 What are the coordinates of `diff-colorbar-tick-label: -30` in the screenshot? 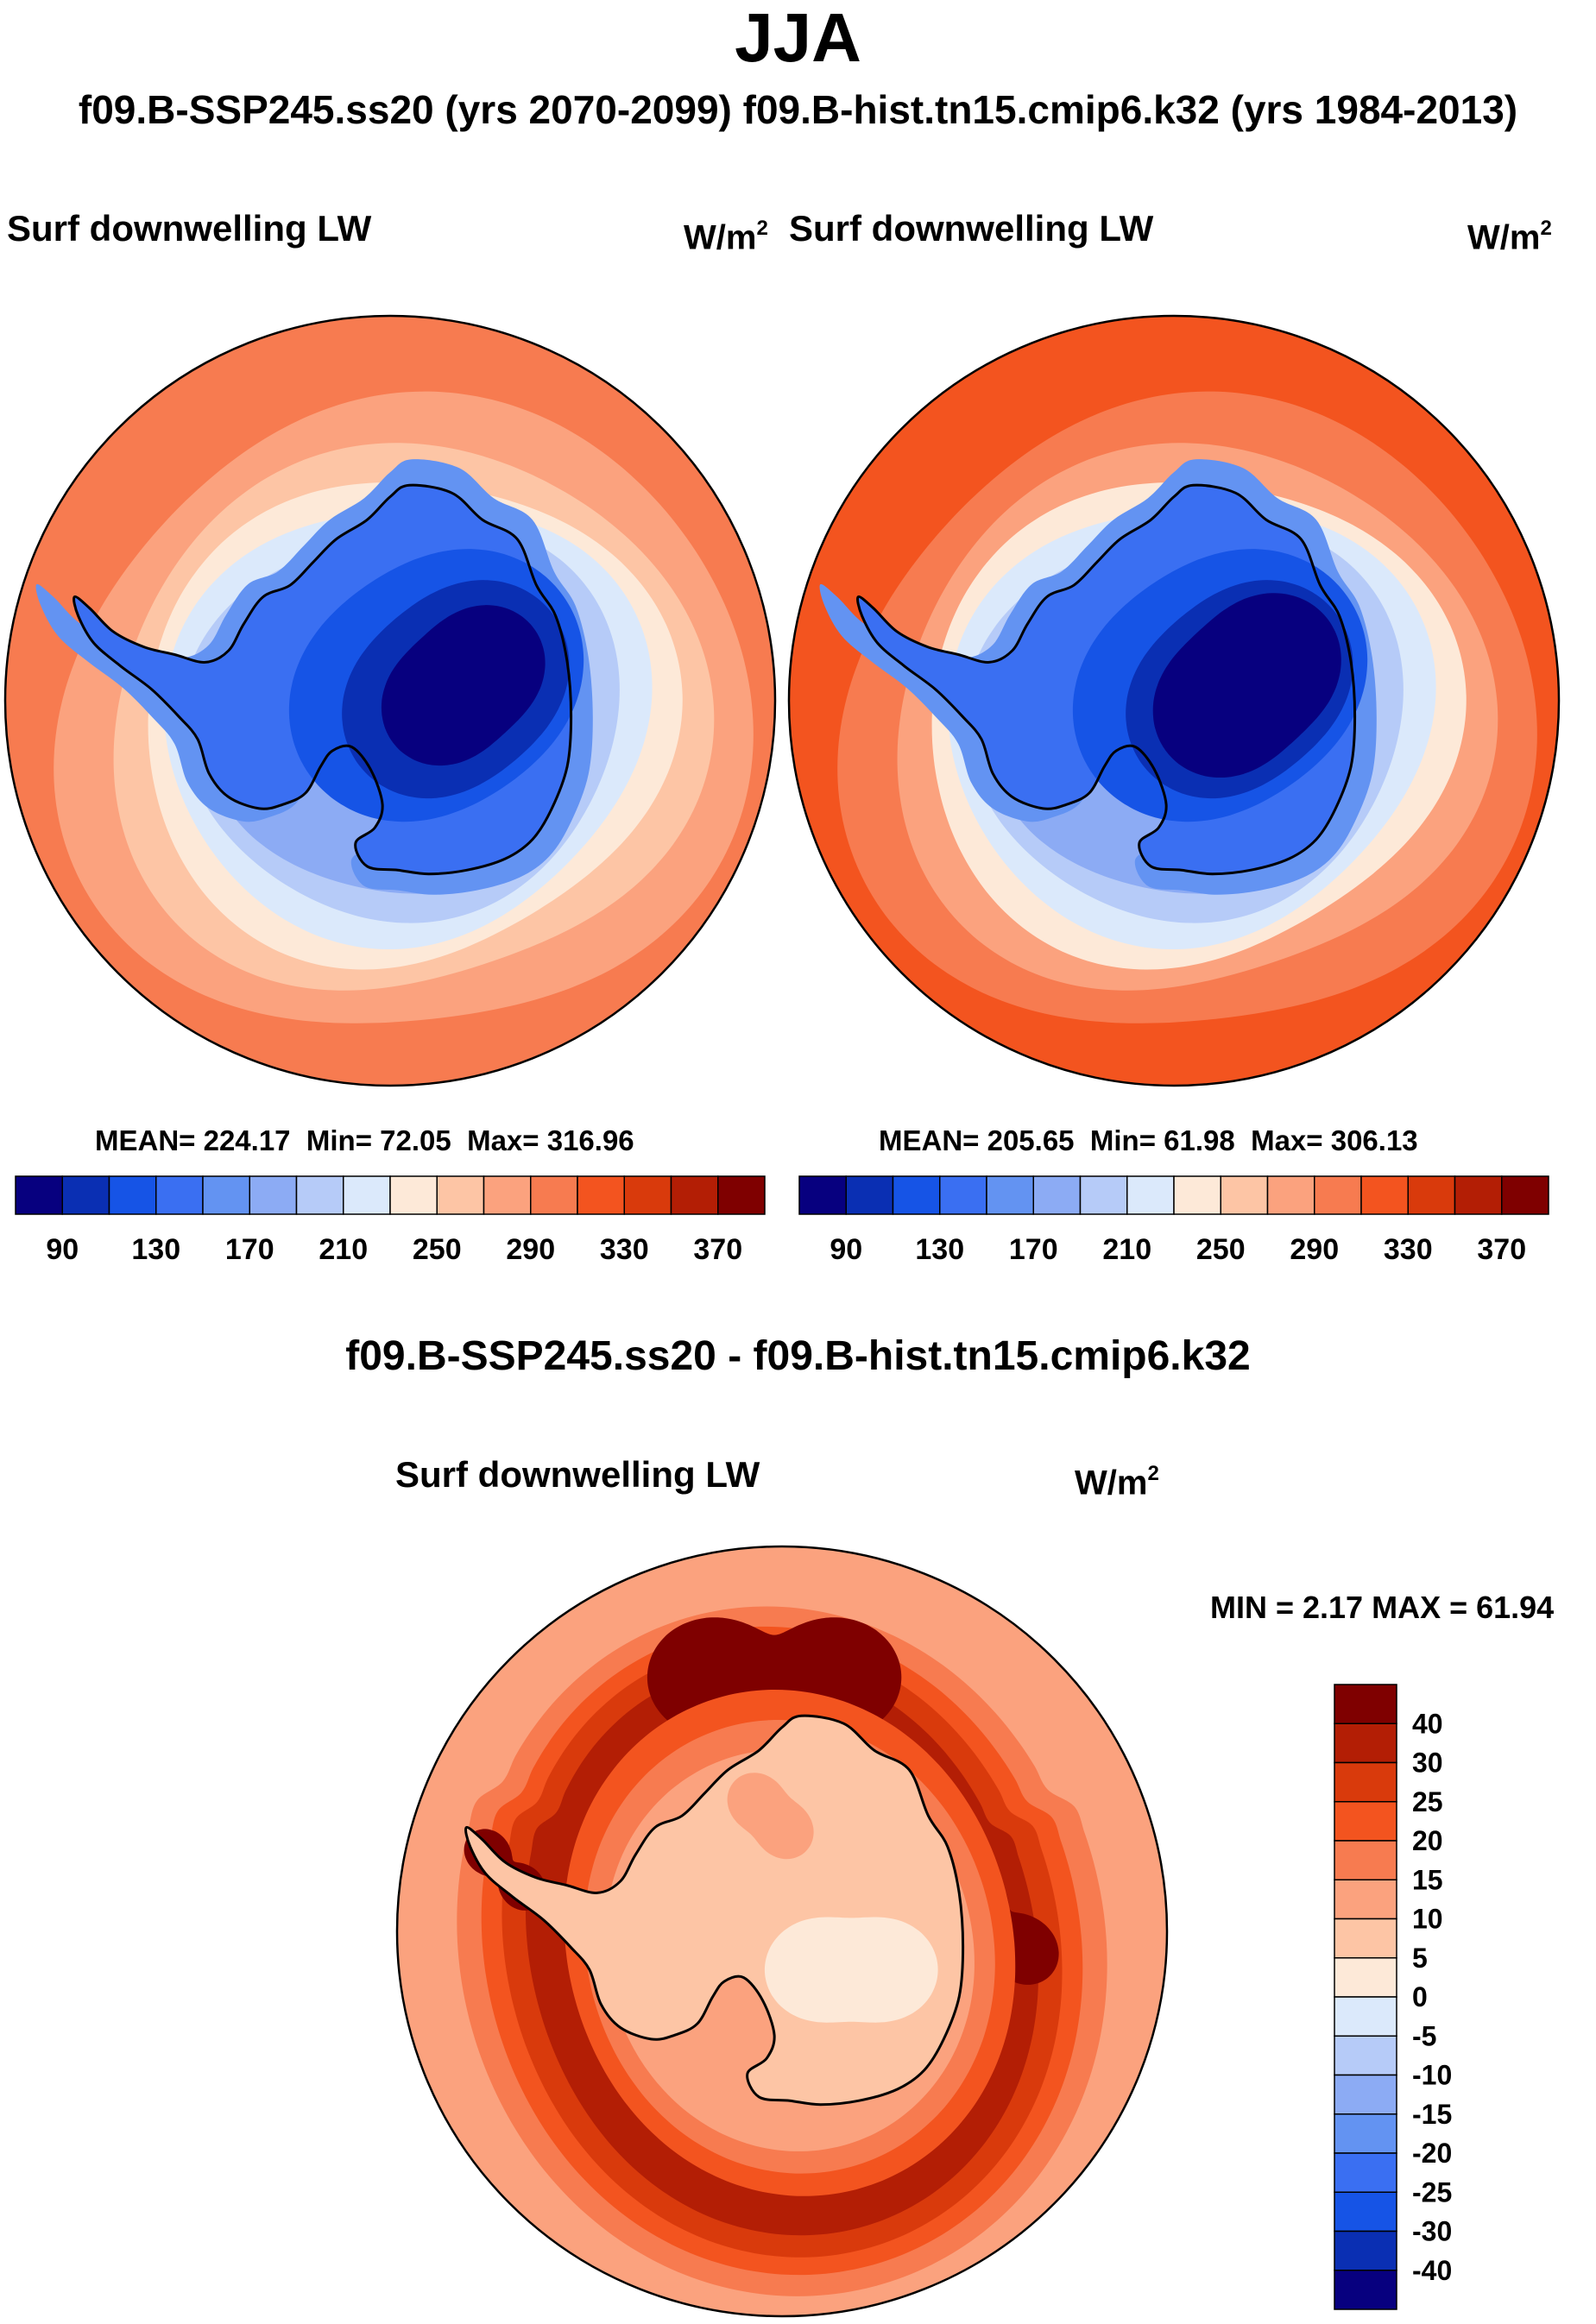 It's located at (1432, 2231).